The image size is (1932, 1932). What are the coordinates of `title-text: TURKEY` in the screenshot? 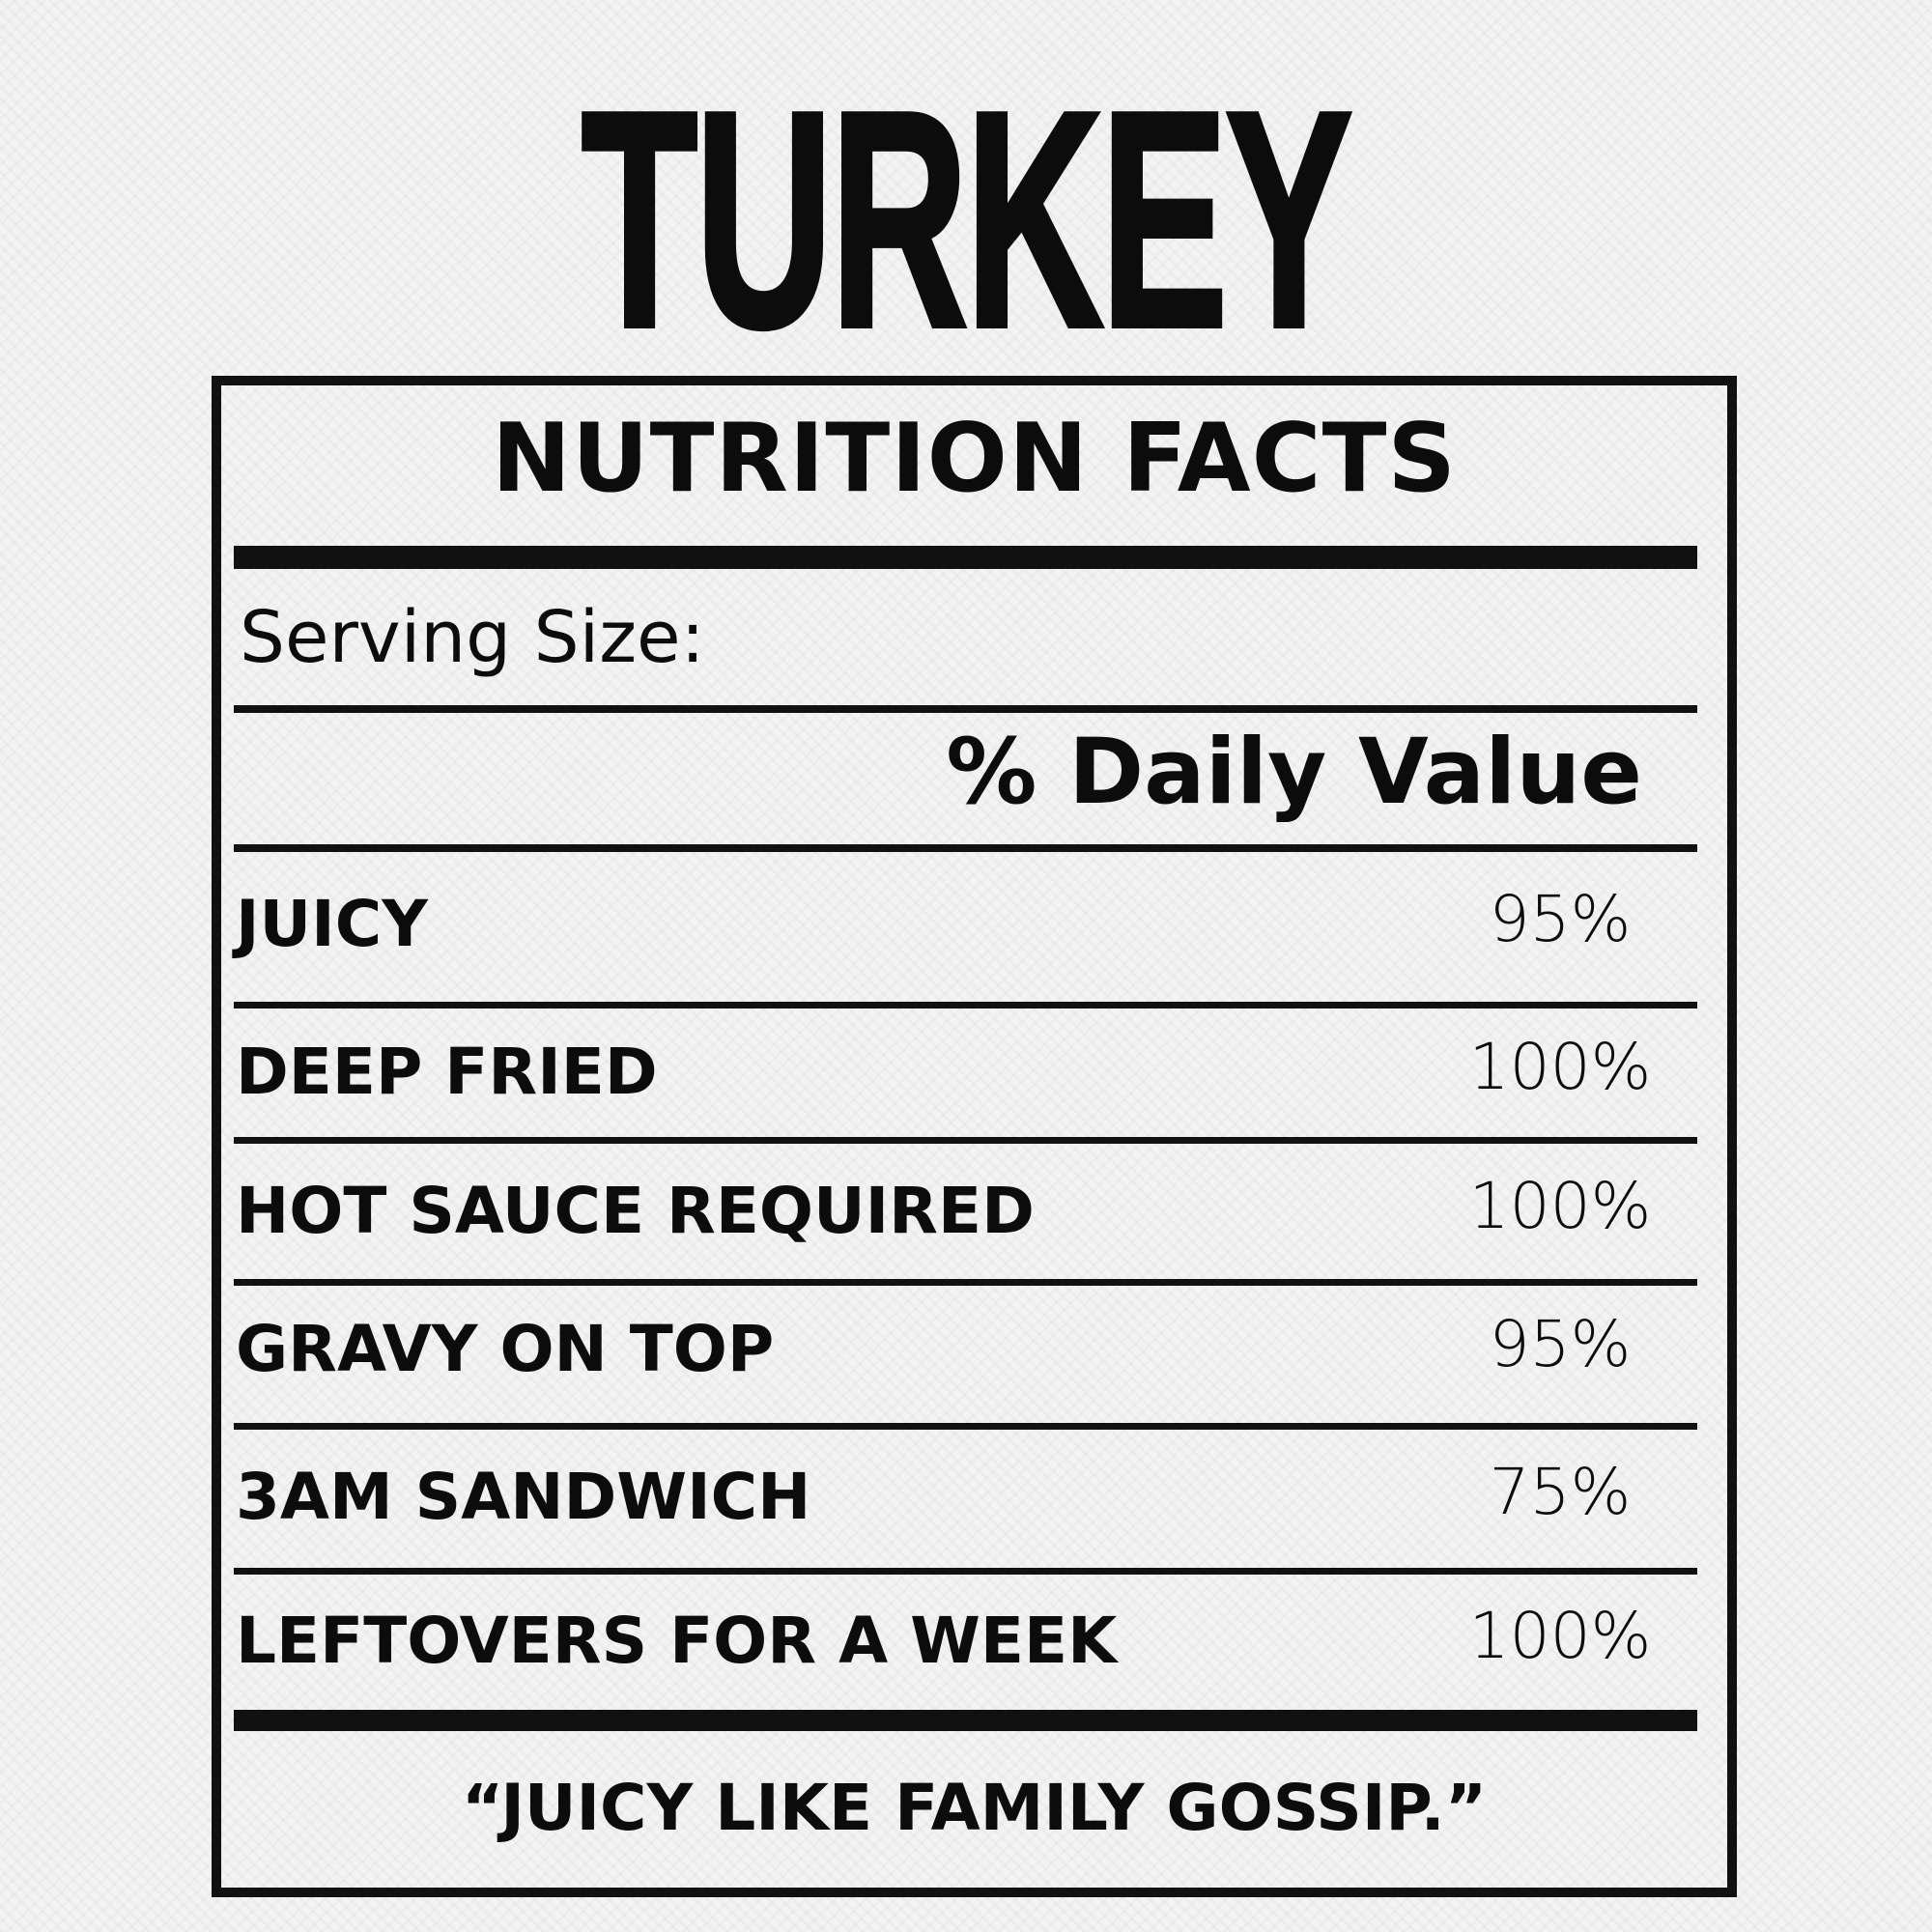 It's located at (967, 219).